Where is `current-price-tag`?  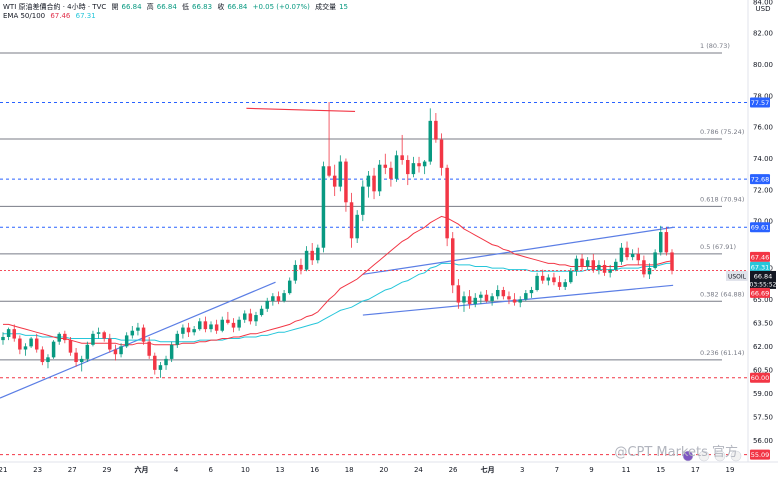
current-price-tag is located at coordinates (763, 279).